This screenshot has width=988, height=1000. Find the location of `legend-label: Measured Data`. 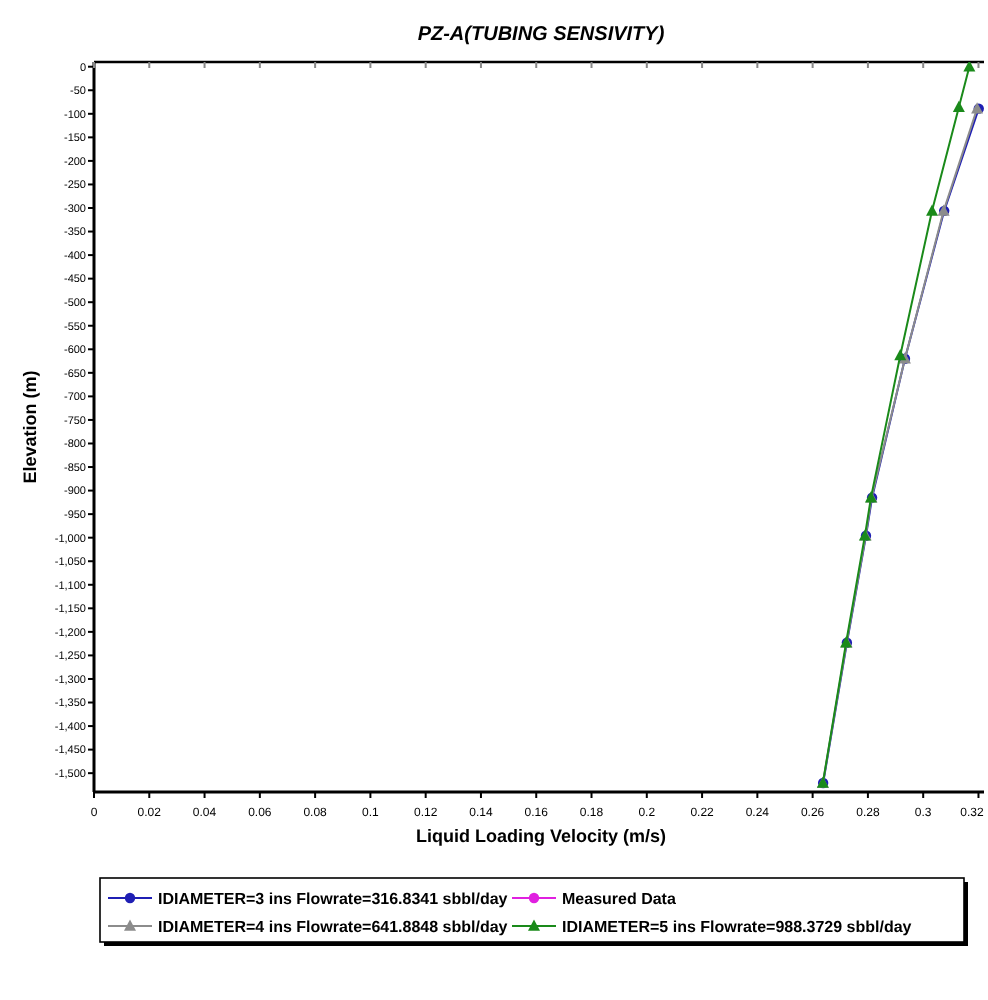

legend-label: Measured Data is located at coordinates (619, 898).